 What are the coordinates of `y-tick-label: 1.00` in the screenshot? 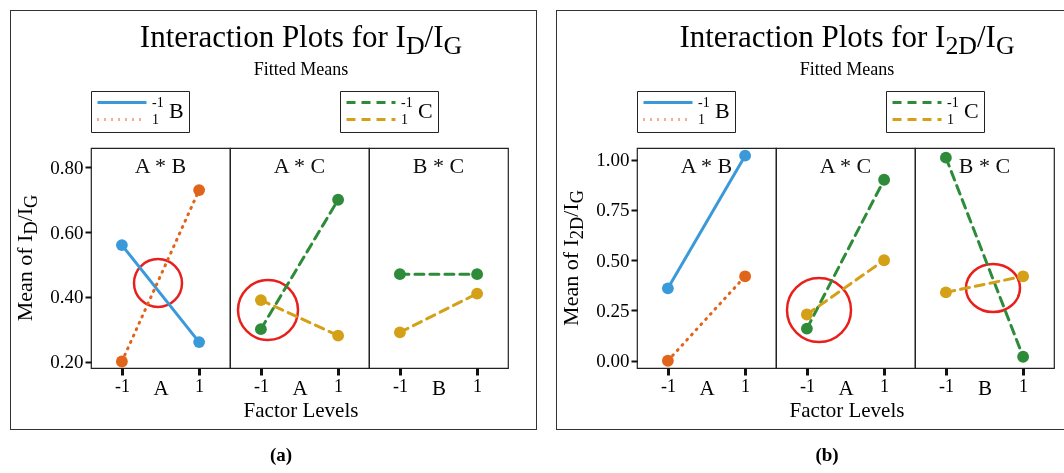 It's located at (613, 160).